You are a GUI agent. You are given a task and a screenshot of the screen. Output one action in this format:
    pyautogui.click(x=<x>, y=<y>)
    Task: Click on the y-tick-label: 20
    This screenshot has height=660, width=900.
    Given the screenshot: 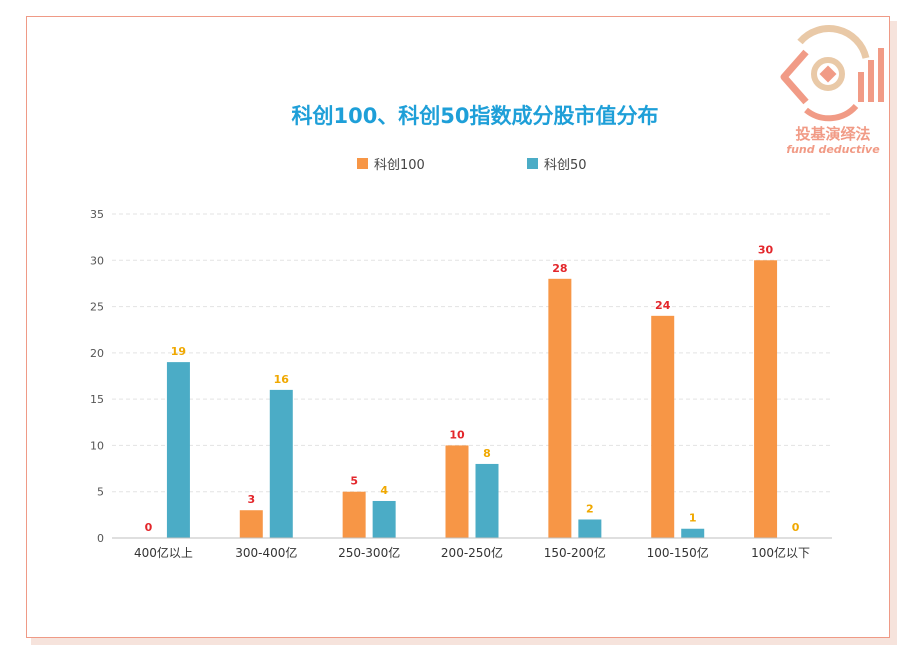 What is the action you would take?
    pyautogui.click(x=97, y=353)
    